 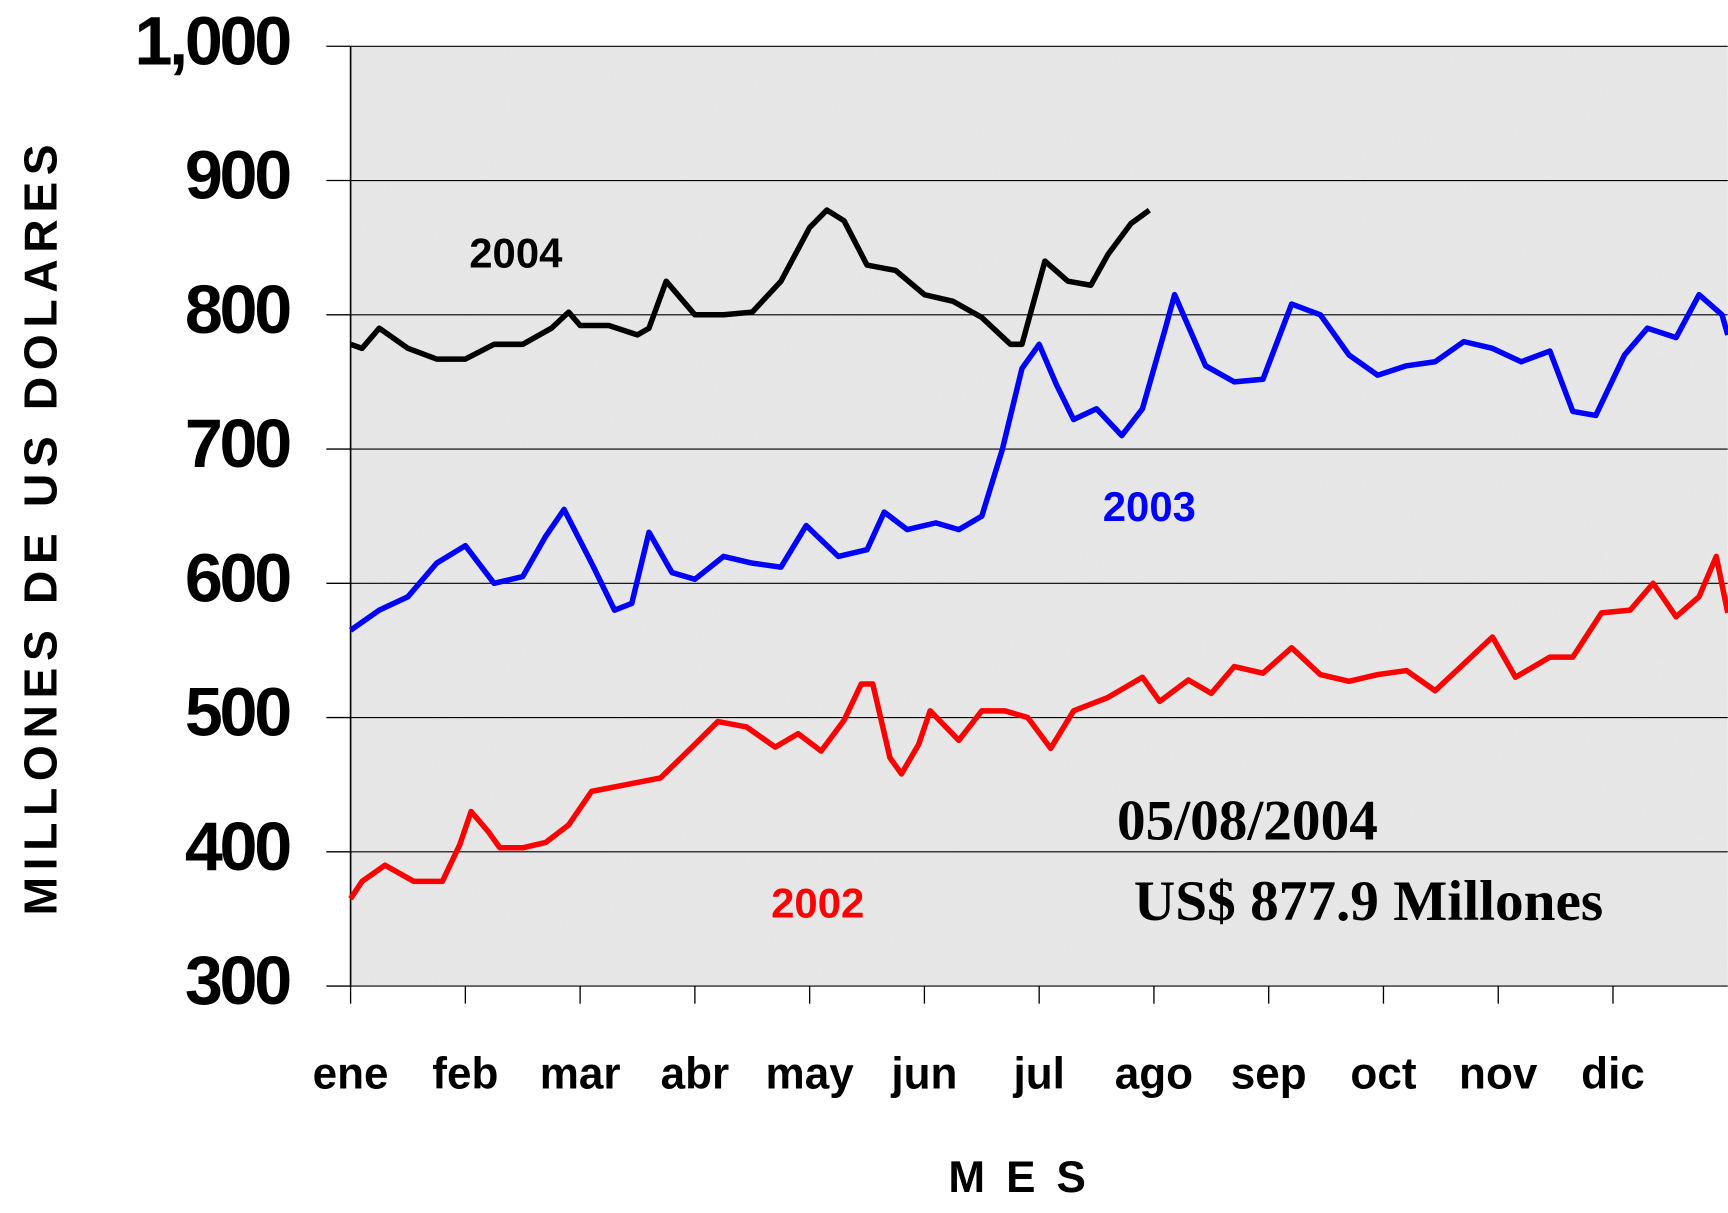 What do you see at coordinates (237, 310) in the screenshot?
I see `y-tick-label: 800` at bounding box center [237, 310].